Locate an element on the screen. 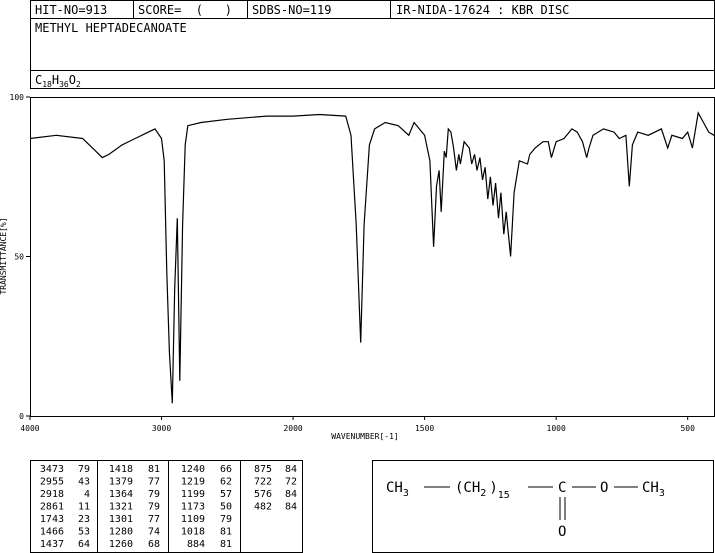 The width and height of the screenshot is (715, 553). formula-part: H is located at coordinates (55, 80).